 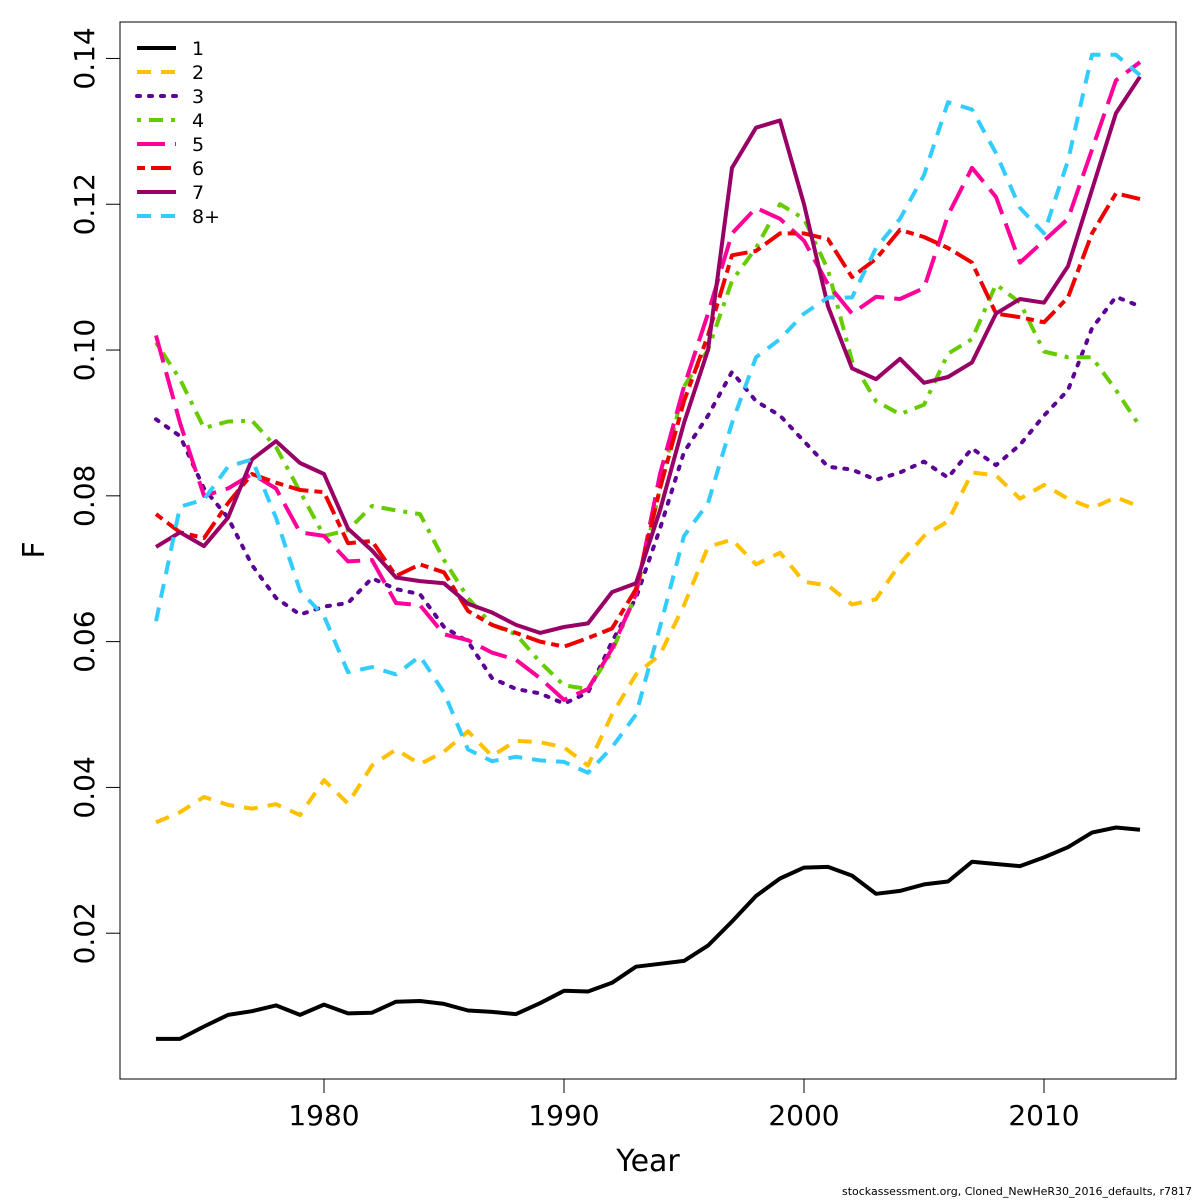 I want to click on legend-label: 7, so click(x=198, y=193).